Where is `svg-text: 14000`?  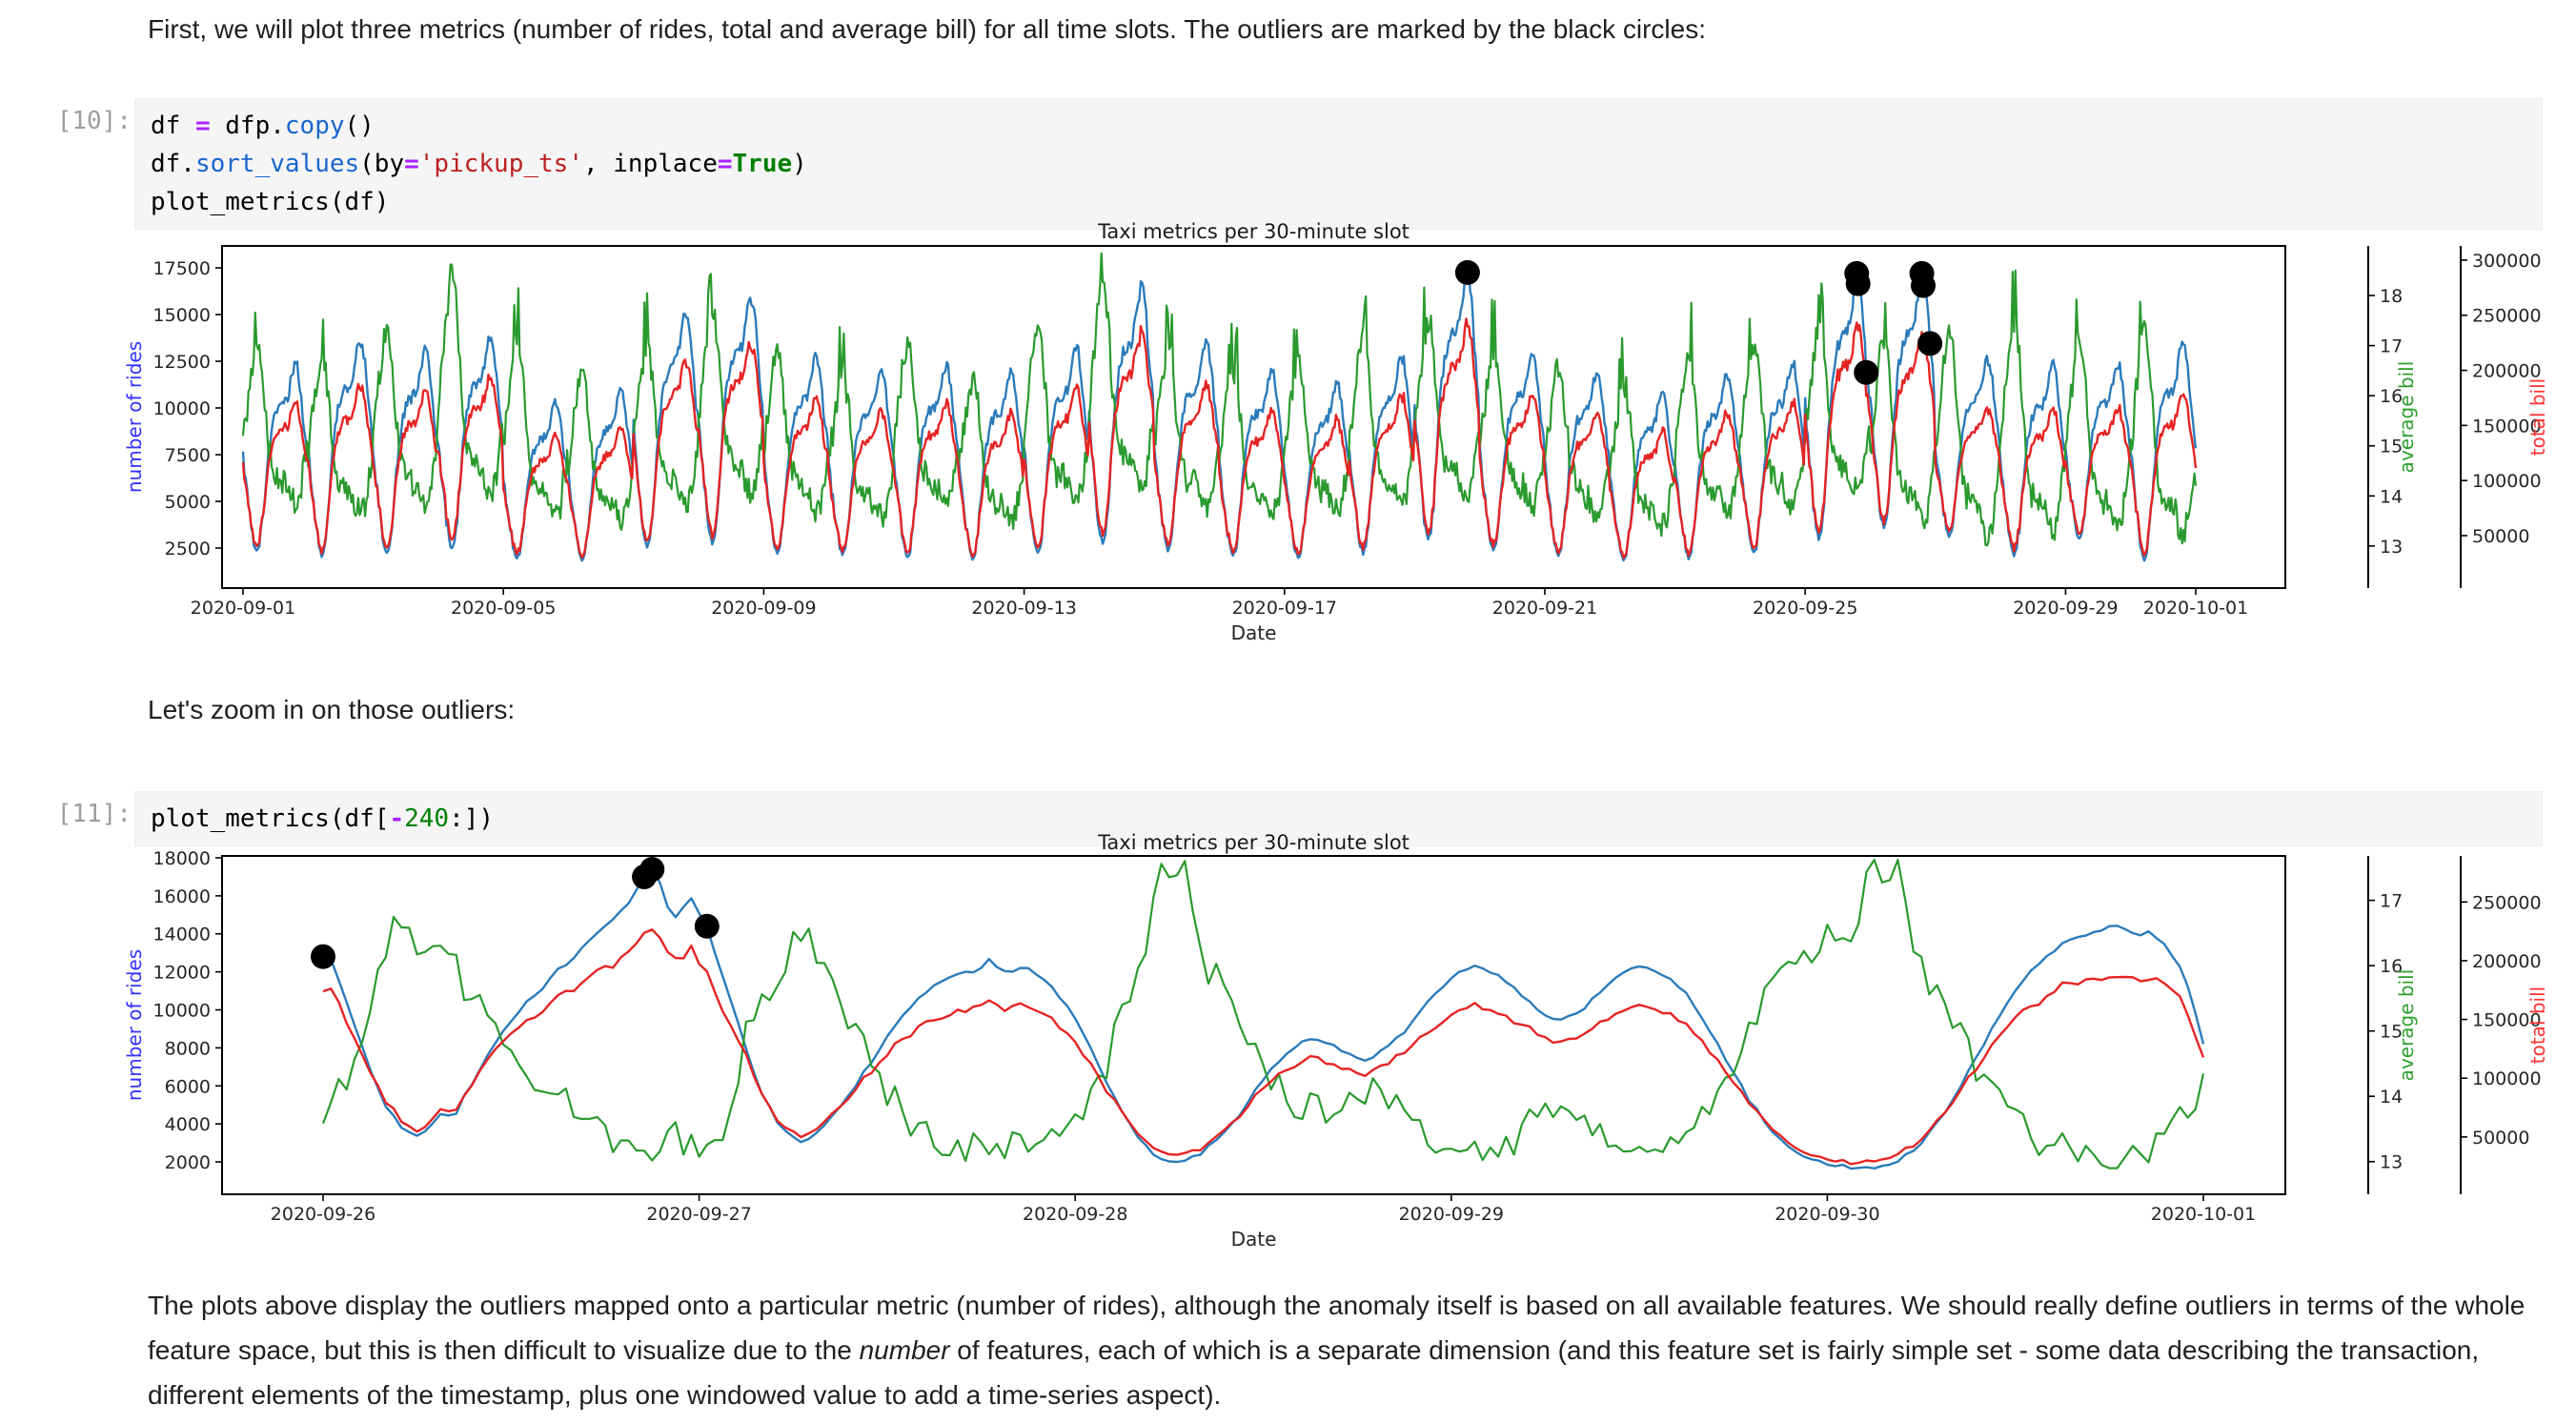 svg-text: 14000 is located at coordinates (182, 935).